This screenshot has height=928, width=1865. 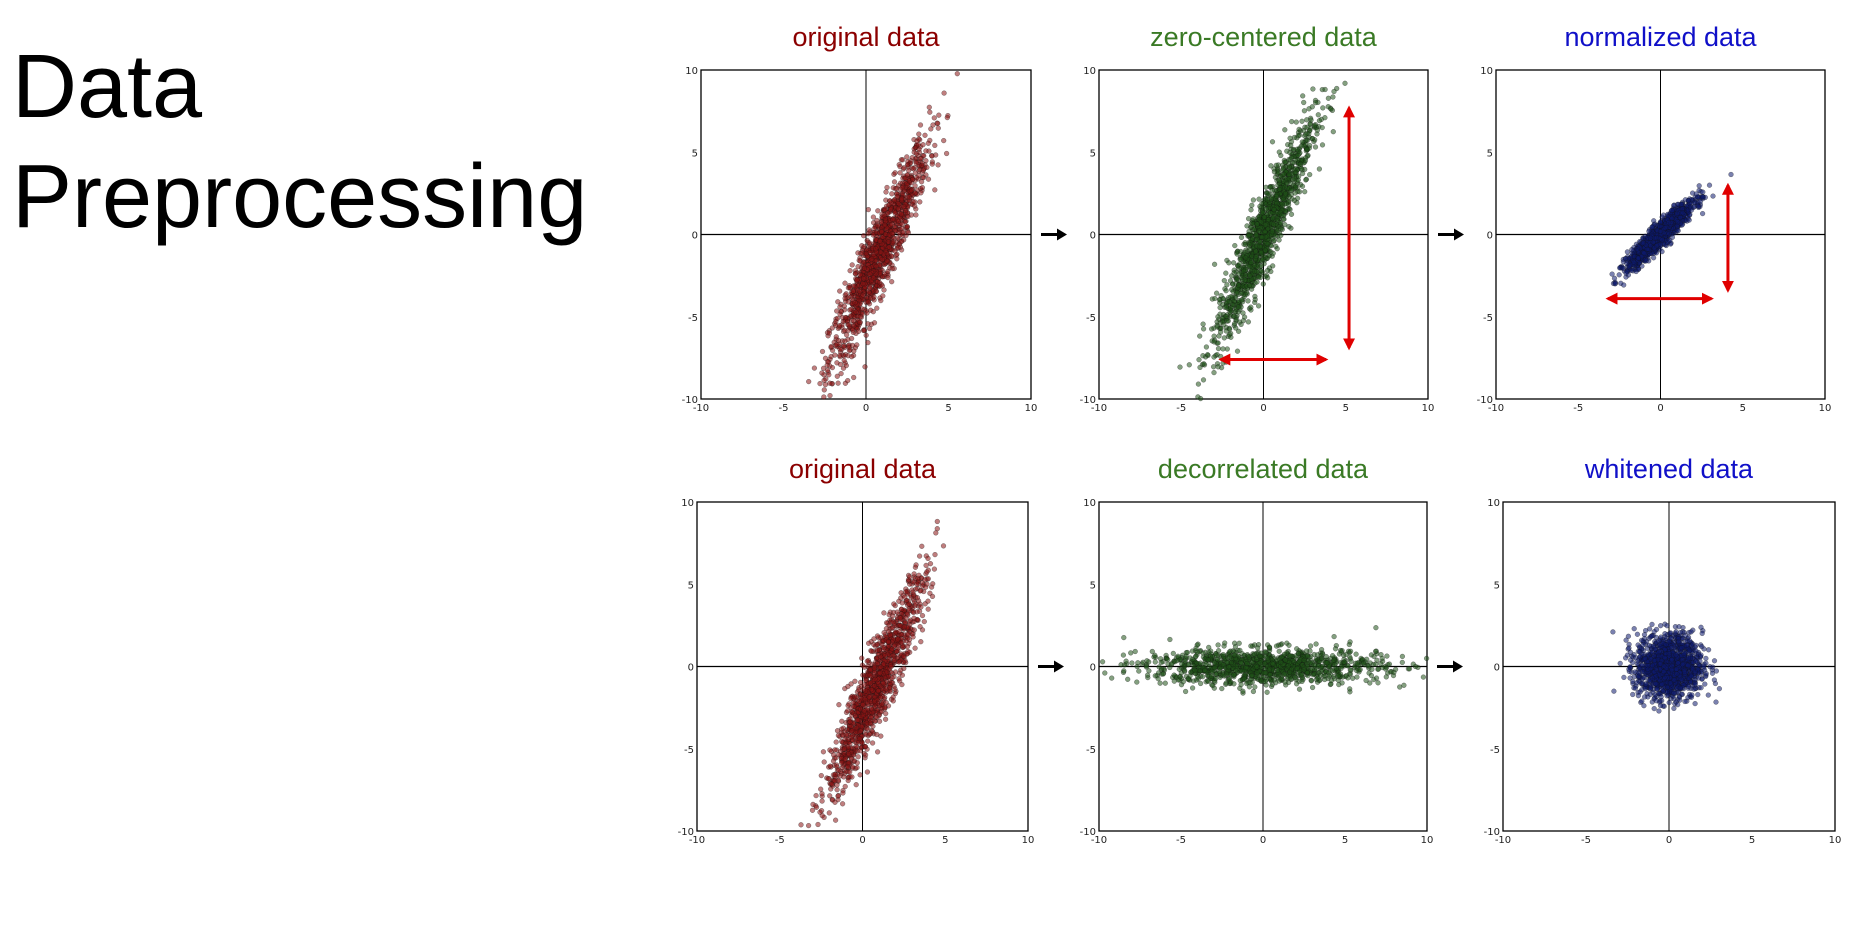 I want to click on x-tick-label: 0, so click(x=1263, y=408).